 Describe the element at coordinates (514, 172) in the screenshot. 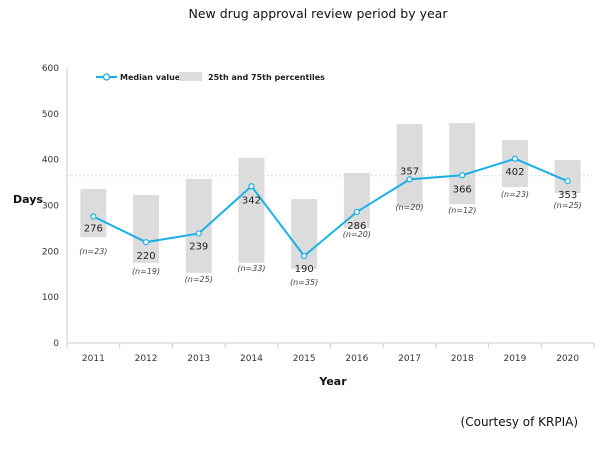

I see `median-value-label: 402` at that location.